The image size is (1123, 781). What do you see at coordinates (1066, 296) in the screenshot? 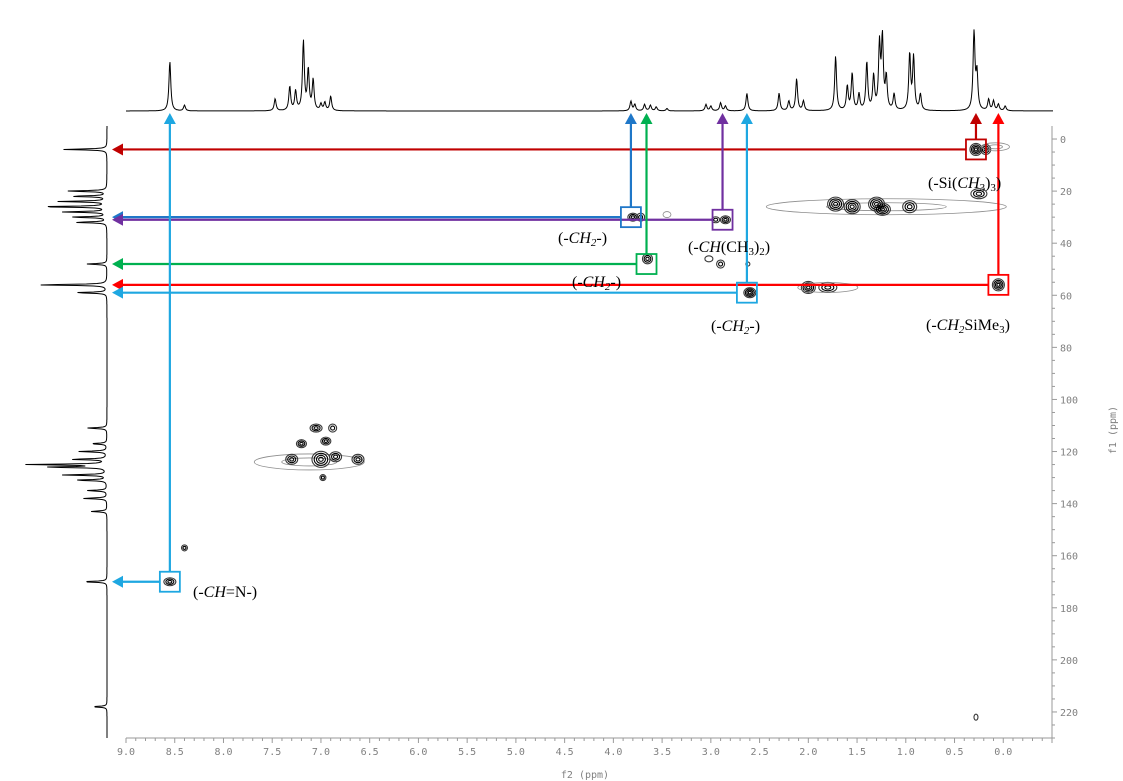
I see `y-tick-label: 60` at bounding box center [1066, 296].